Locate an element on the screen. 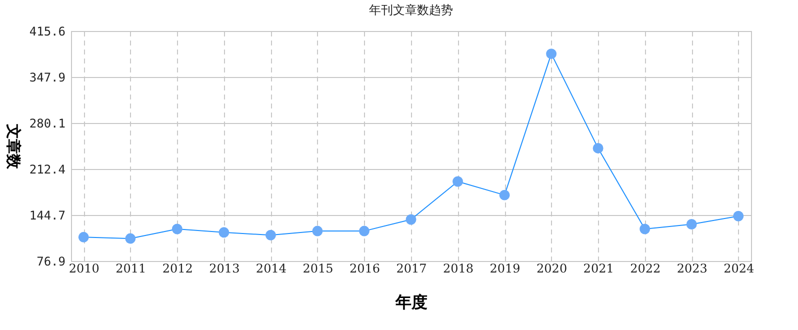 This screenshot has width=798, height=330. x-tick-label: 2018 is located at coordinates (458, 269).